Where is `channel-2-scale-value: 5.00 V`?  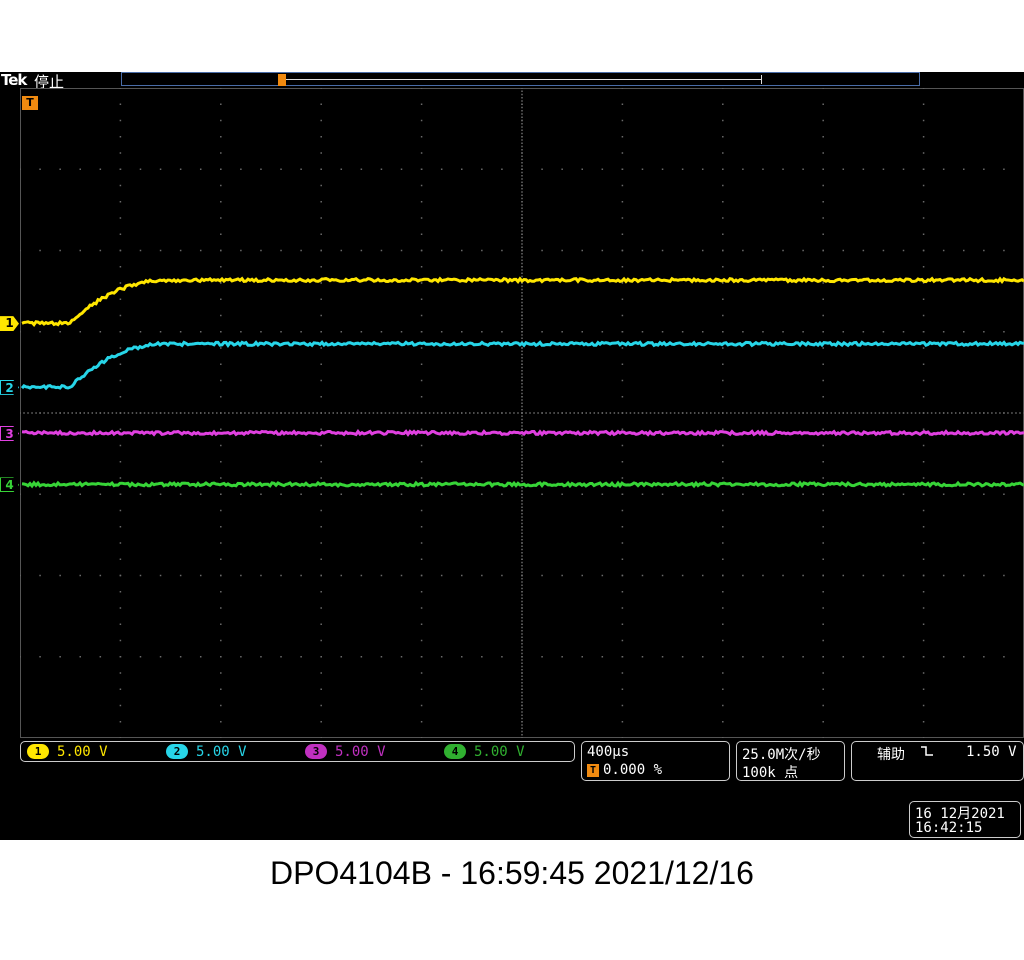 channel-2-scale-value: 5.00 V is located at coordinates (221, 752).